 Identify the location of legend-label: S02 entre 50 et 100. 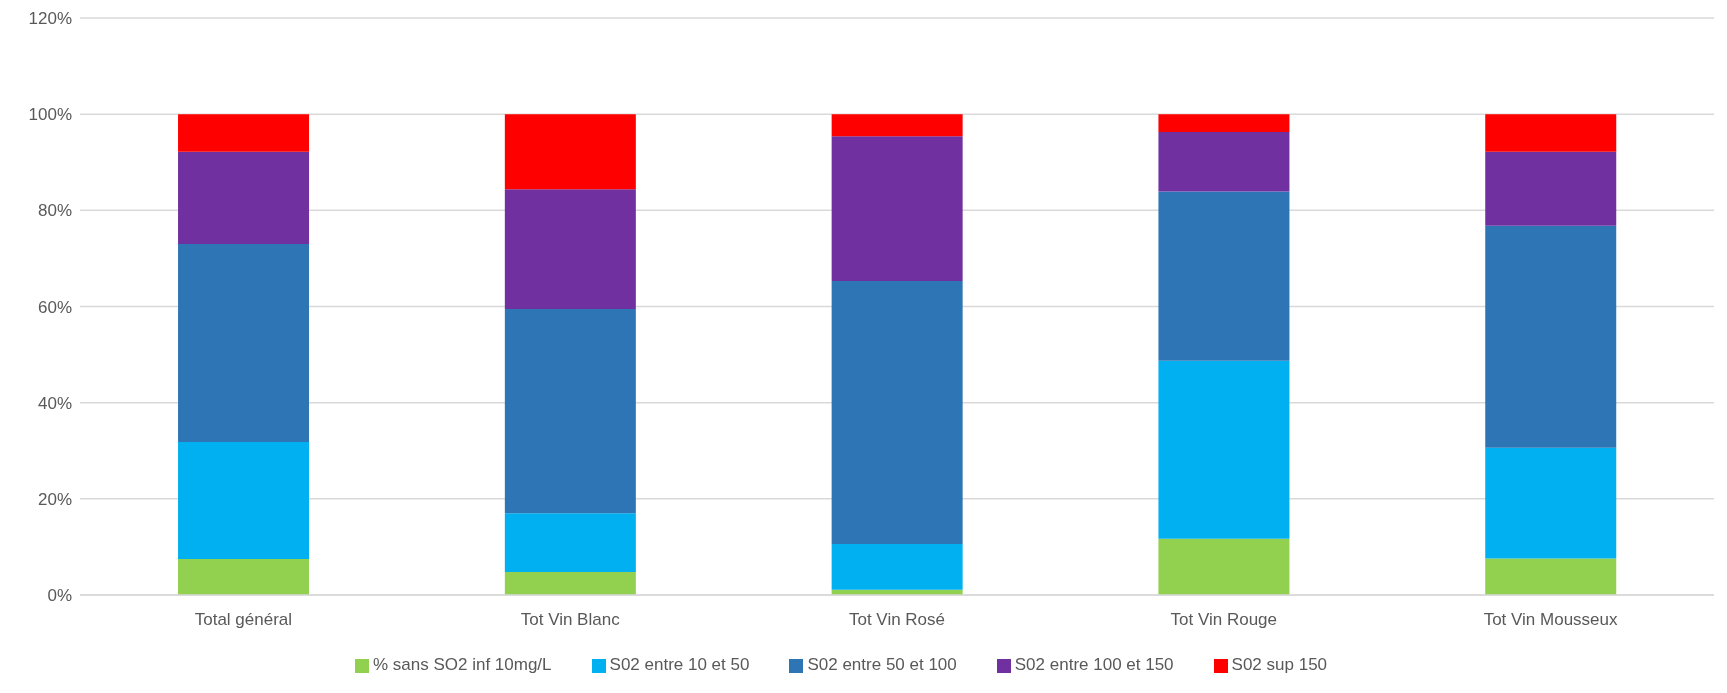
(882, 664).